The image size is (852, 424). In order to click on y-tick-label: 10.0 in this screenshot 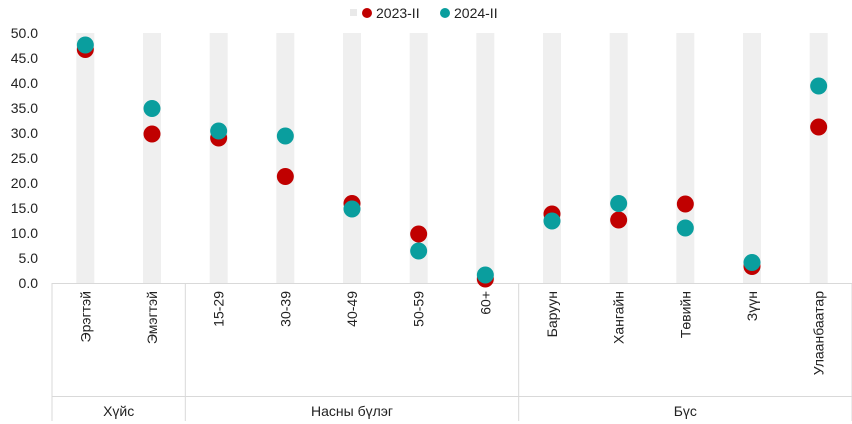, I will do `click(24, 233)`.